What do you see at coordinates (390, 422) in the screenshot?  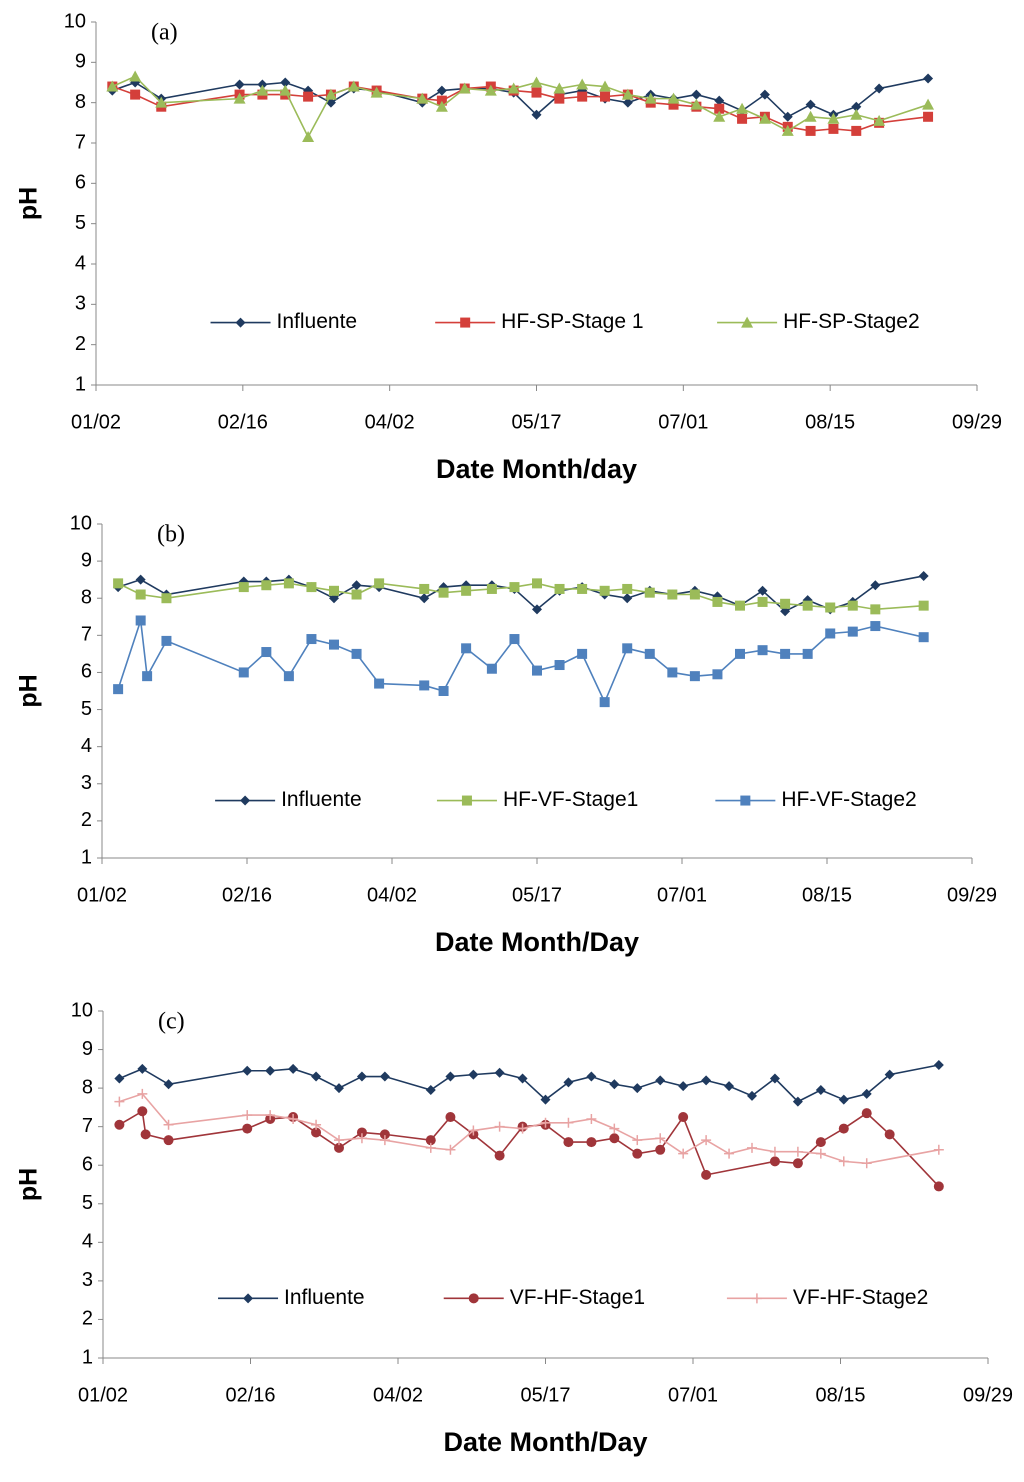 I see `x-tick-label: 04/02` at bounding box center [390, 422].